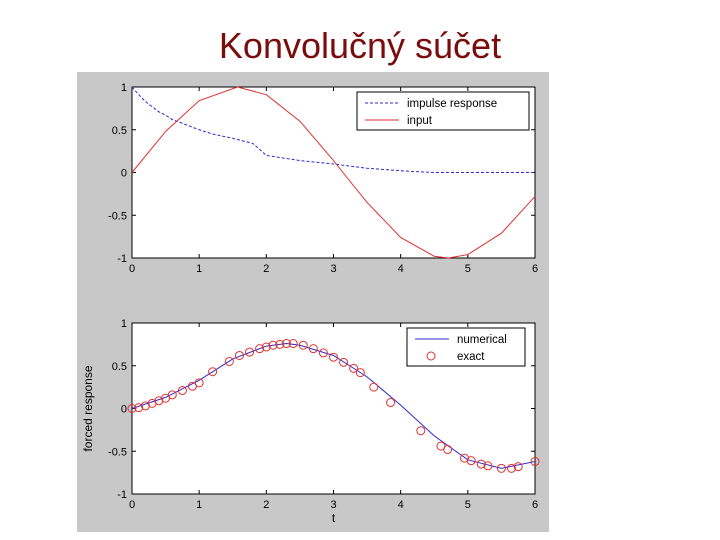 The width and height of the screenshot is (720, 540). I want to click on legend-exact-label: exact, so click(471, 357).